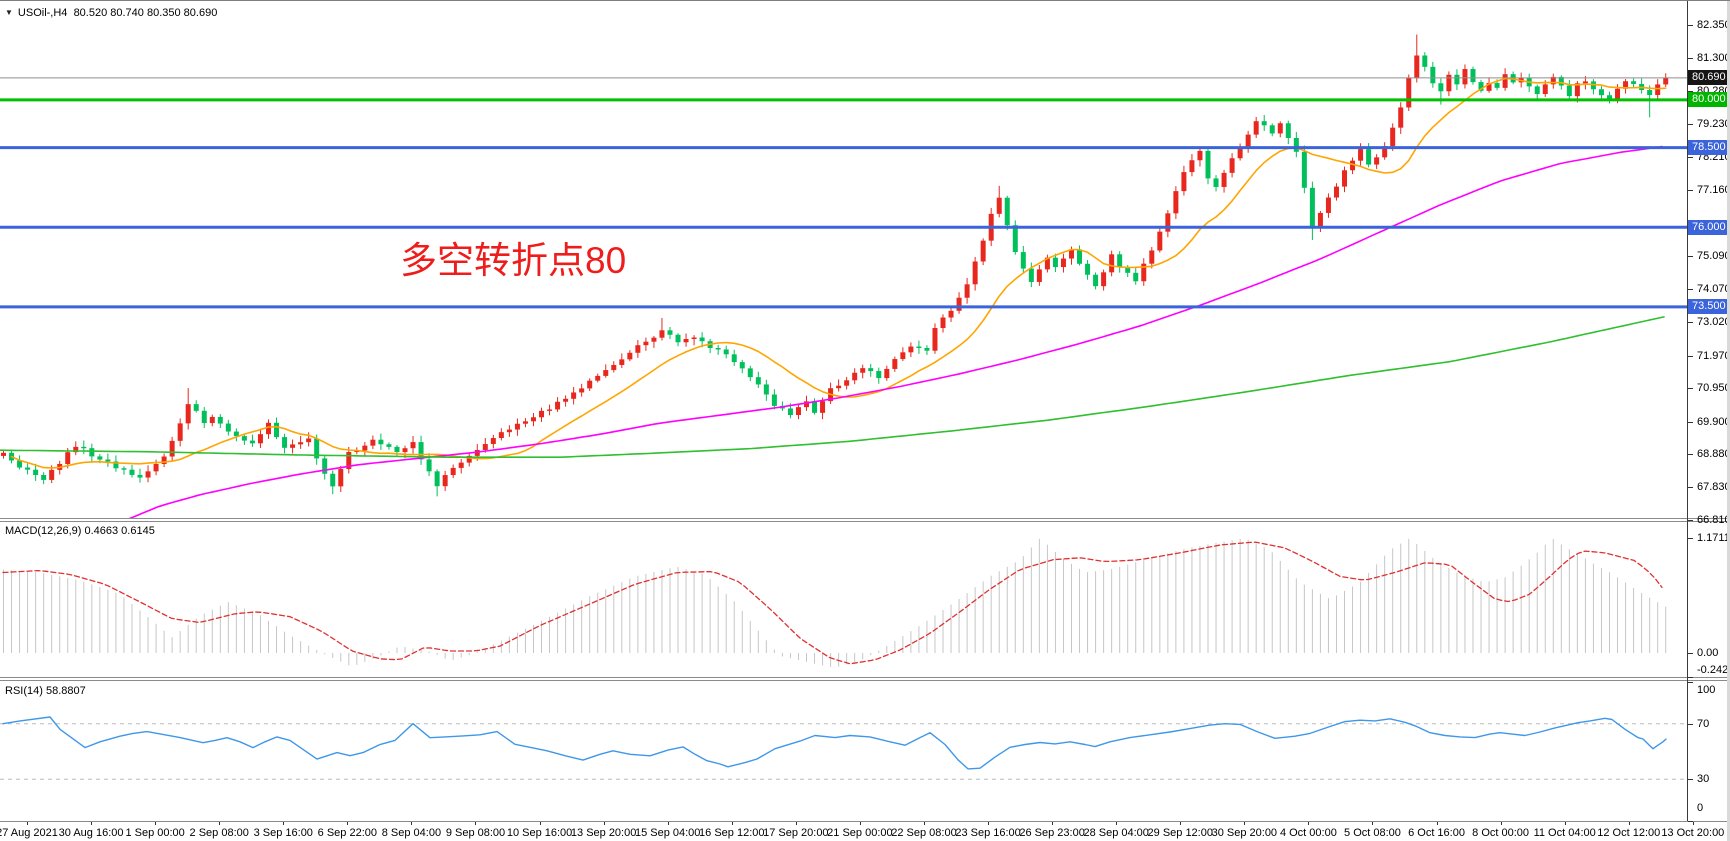  Describe the element at coordinates (1709, 307) in the screenshot. I see `blue-level-73-5-badge: 73.500` at that location.